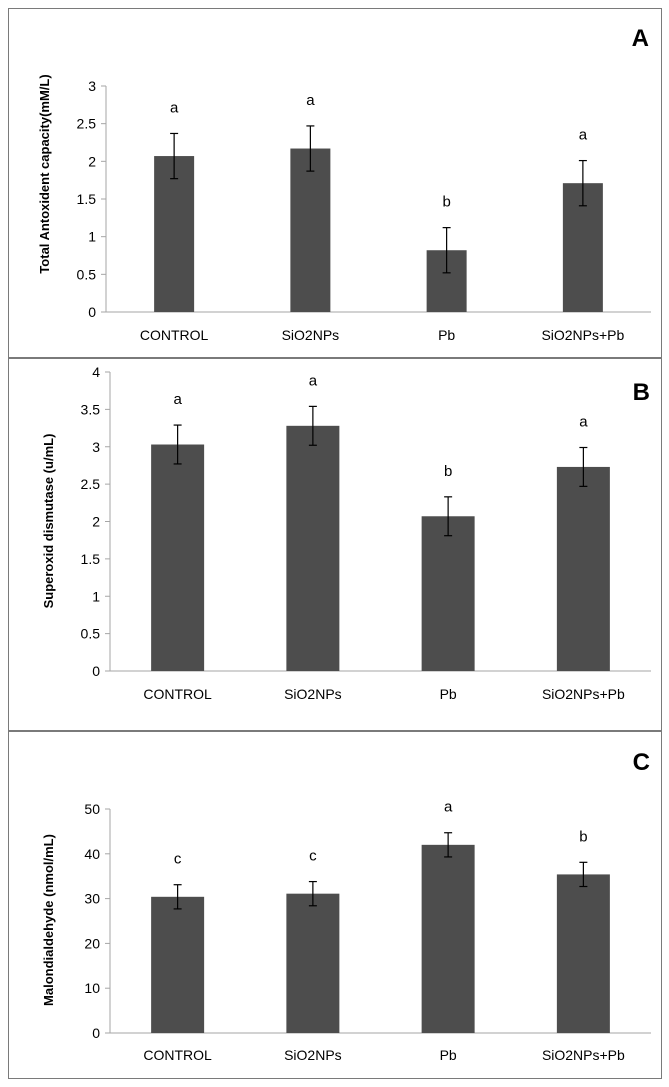  I want to click on chart-a-ylabel: Total Antoxident capacity(mM/L), so click(44, 173).